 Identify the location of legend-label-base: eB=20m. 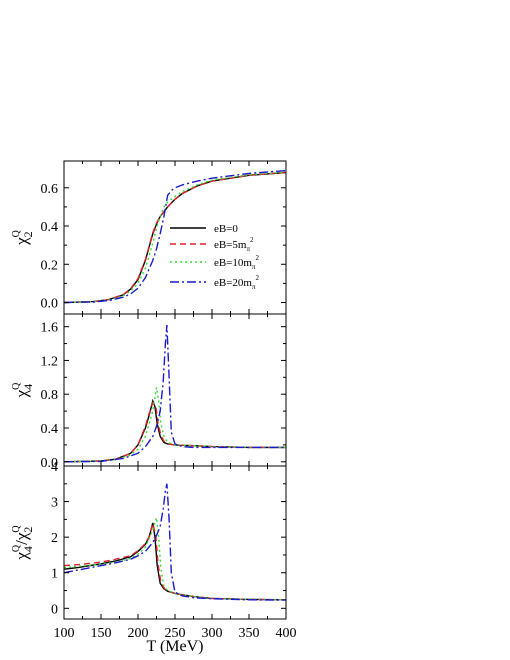
(233, 283).